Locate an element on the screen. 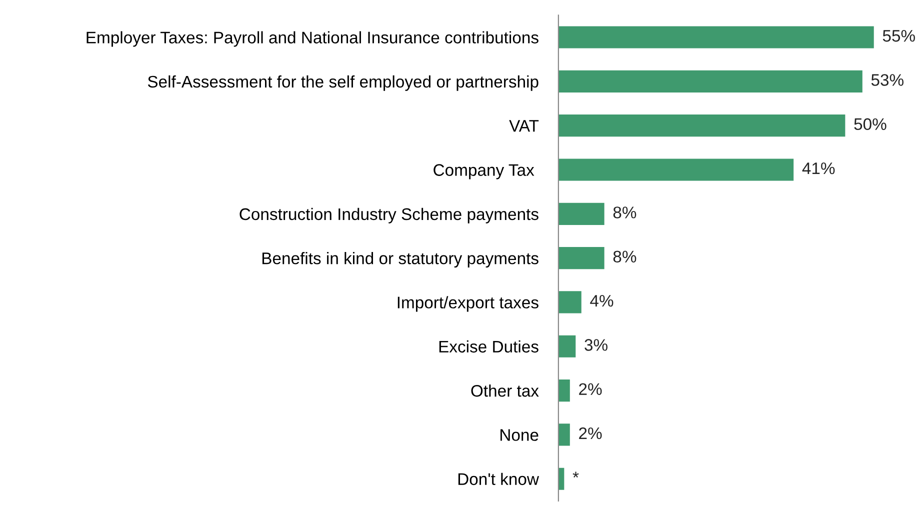 The height and width of the screenshot is (506, 920). y-tick-label: Excise Duties is located at coordinates (488, 346).